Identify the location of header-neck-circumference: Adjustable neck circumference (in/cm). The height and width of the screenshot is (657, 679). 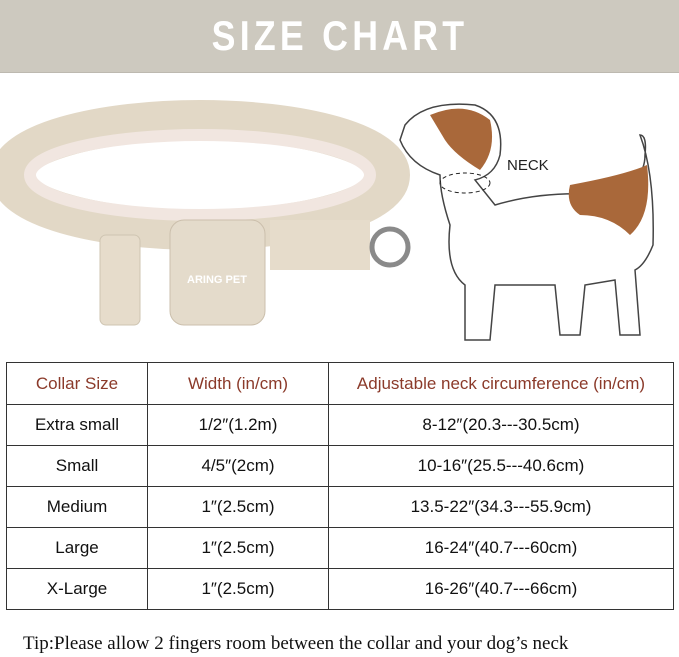
(501, 383).